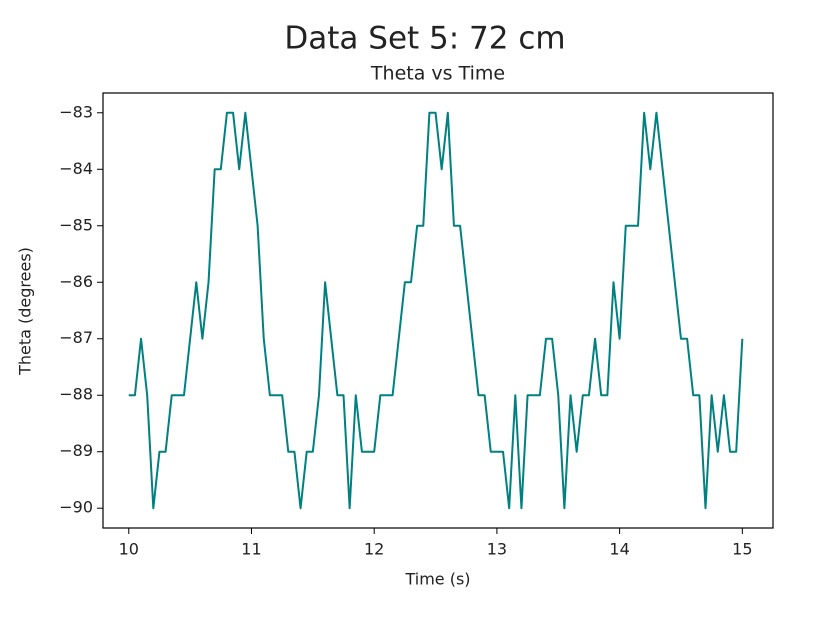 This screenshot has height=634, width=818. I want to click on x-tick-label: 14, so click(619, 549).